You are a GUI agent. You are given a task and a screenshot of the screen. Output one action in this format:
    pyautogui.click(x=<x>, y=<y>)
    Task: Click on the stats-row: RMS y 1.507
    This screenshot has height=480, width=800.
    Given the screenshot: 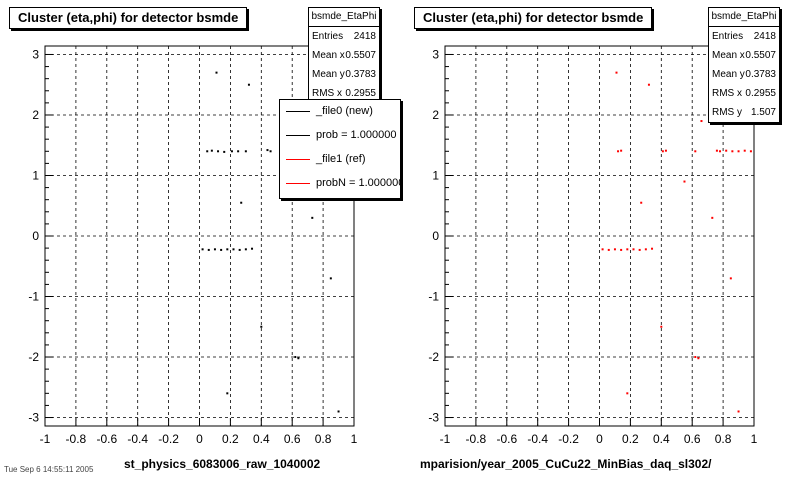 What is the action you would take?
    pyautogui.click(x=744, y=112)
    